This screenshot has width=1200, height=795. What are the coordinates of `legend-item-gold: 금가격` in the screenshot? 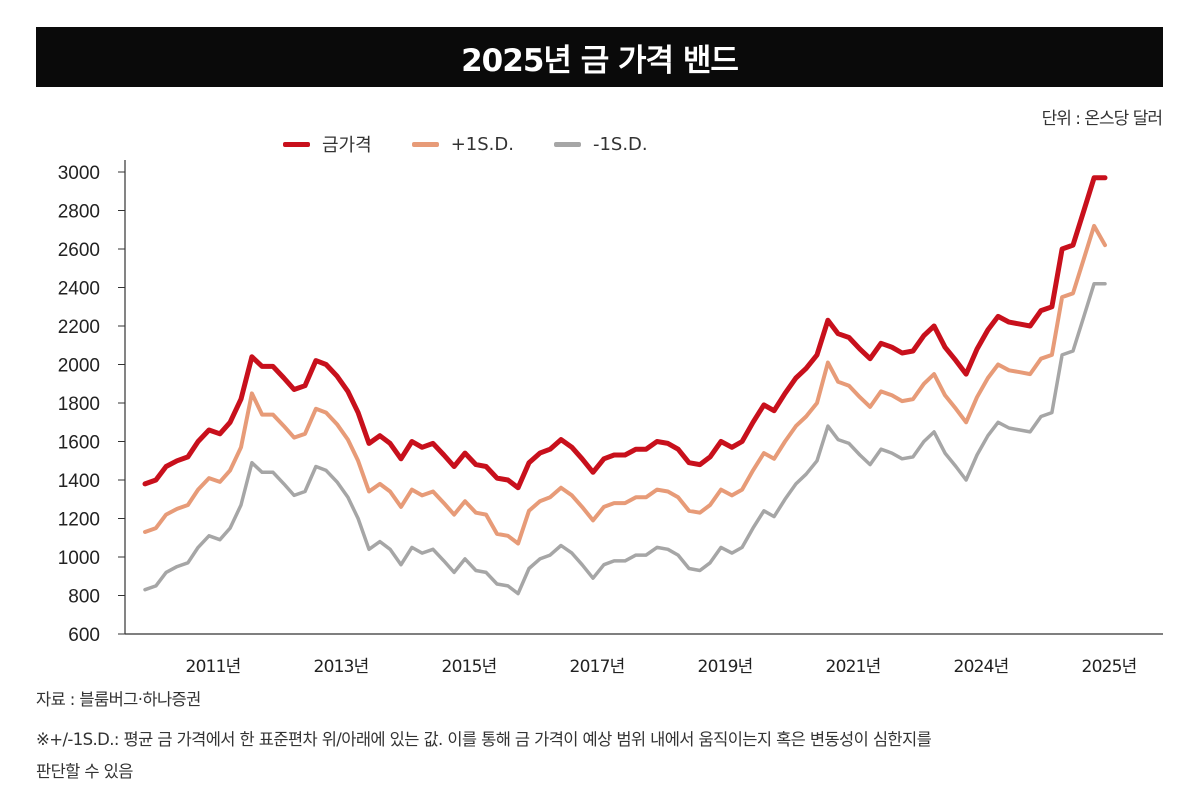 It's located at (327, 144).